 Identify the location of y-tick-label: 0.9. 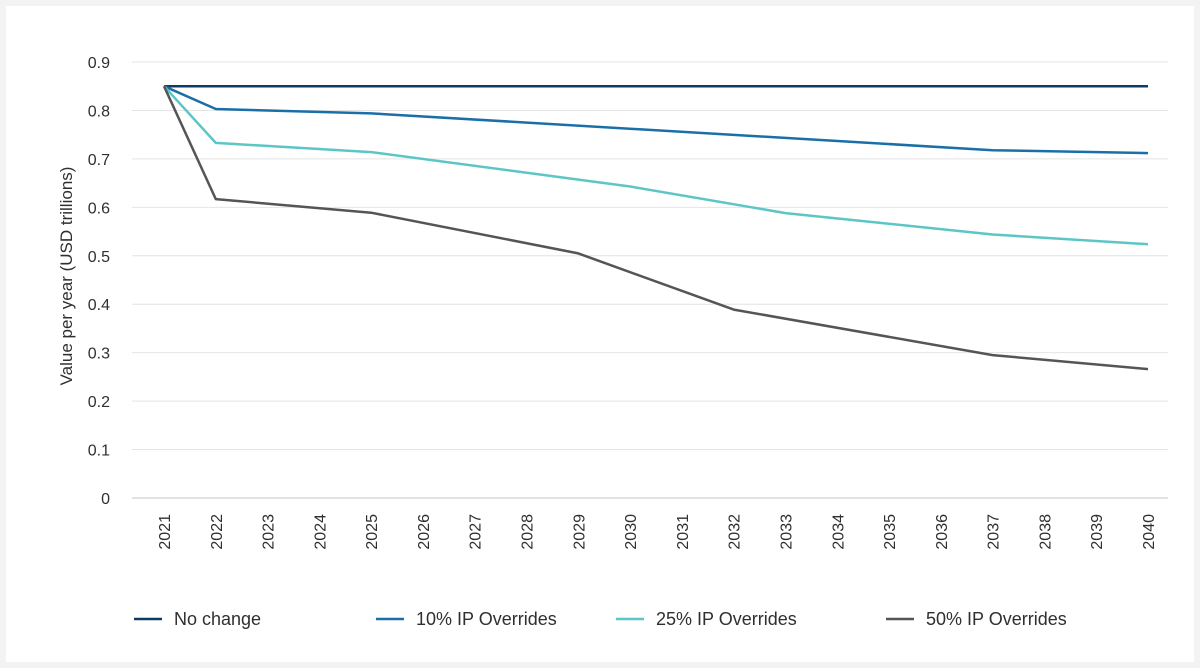
(99, 63).